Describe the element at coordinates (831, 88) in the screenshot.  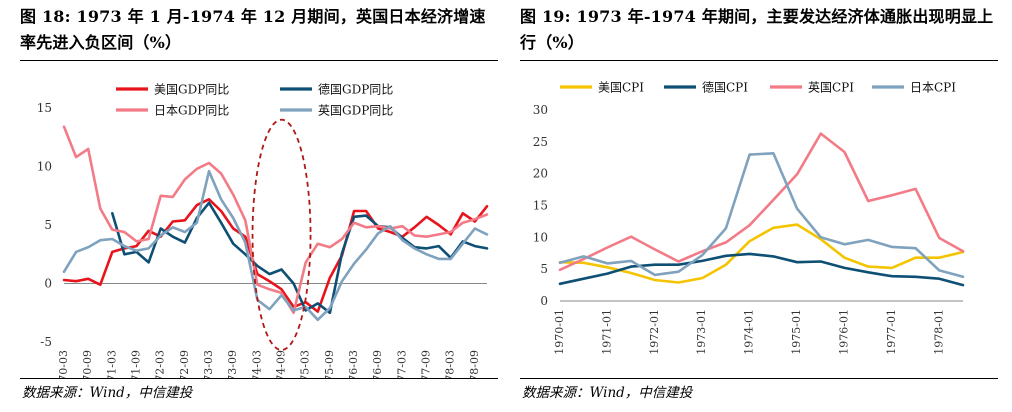
I see `legend-label: 英国CPI` at that location.